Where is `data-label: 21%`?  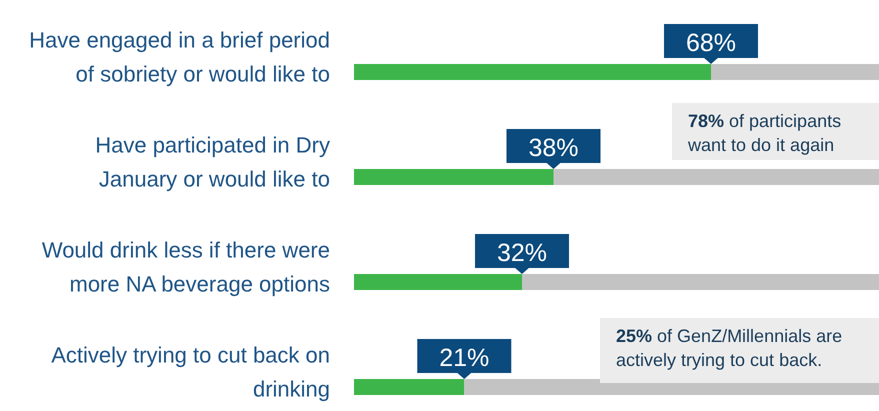 data-label: 21% is located at coordinates (464, 358).